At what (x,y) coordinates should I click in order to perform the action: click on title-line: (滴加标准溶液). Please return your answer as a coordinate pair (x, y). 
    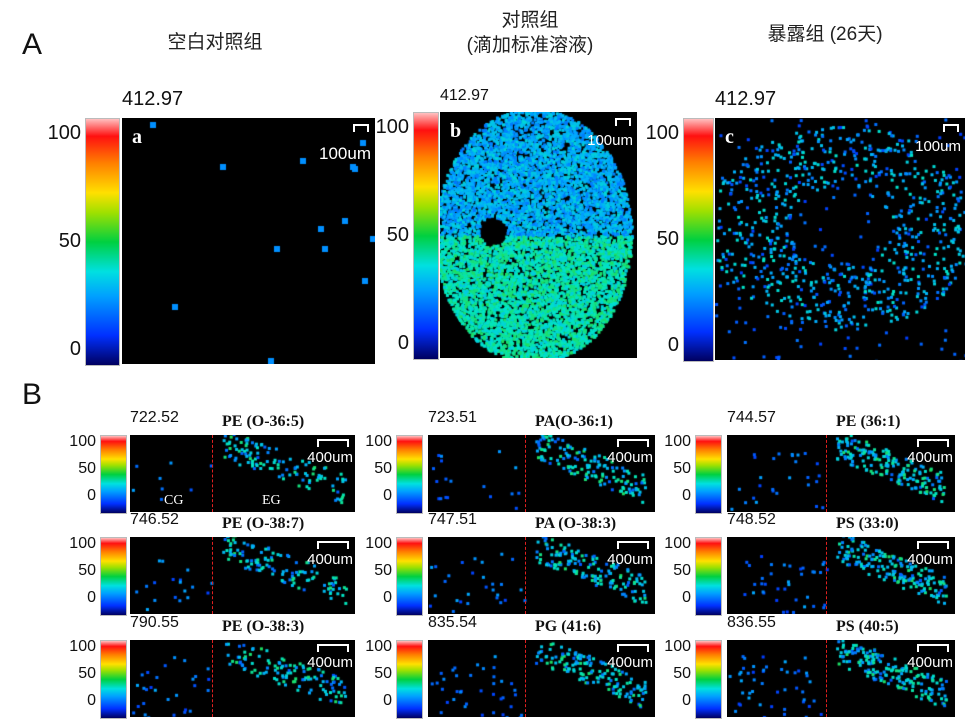
    Looking at the image, I should click on (530, 45).